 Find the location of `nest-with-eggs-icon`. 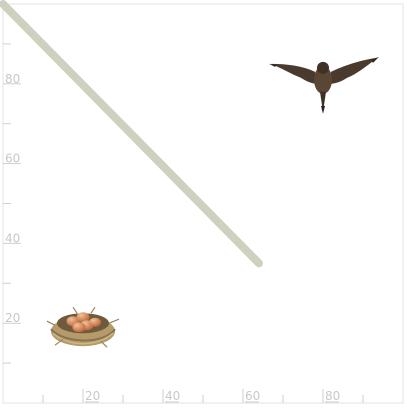

nest-with-eggs-icon is located at coordinates (83, 327).